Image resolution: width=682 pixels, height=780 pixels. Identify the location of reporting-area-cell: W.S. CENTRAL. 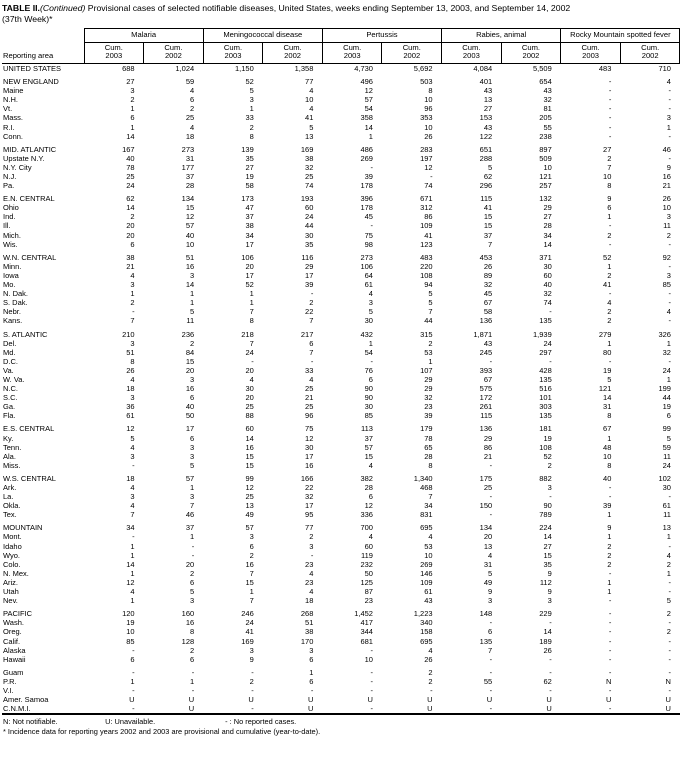
(29, 478).